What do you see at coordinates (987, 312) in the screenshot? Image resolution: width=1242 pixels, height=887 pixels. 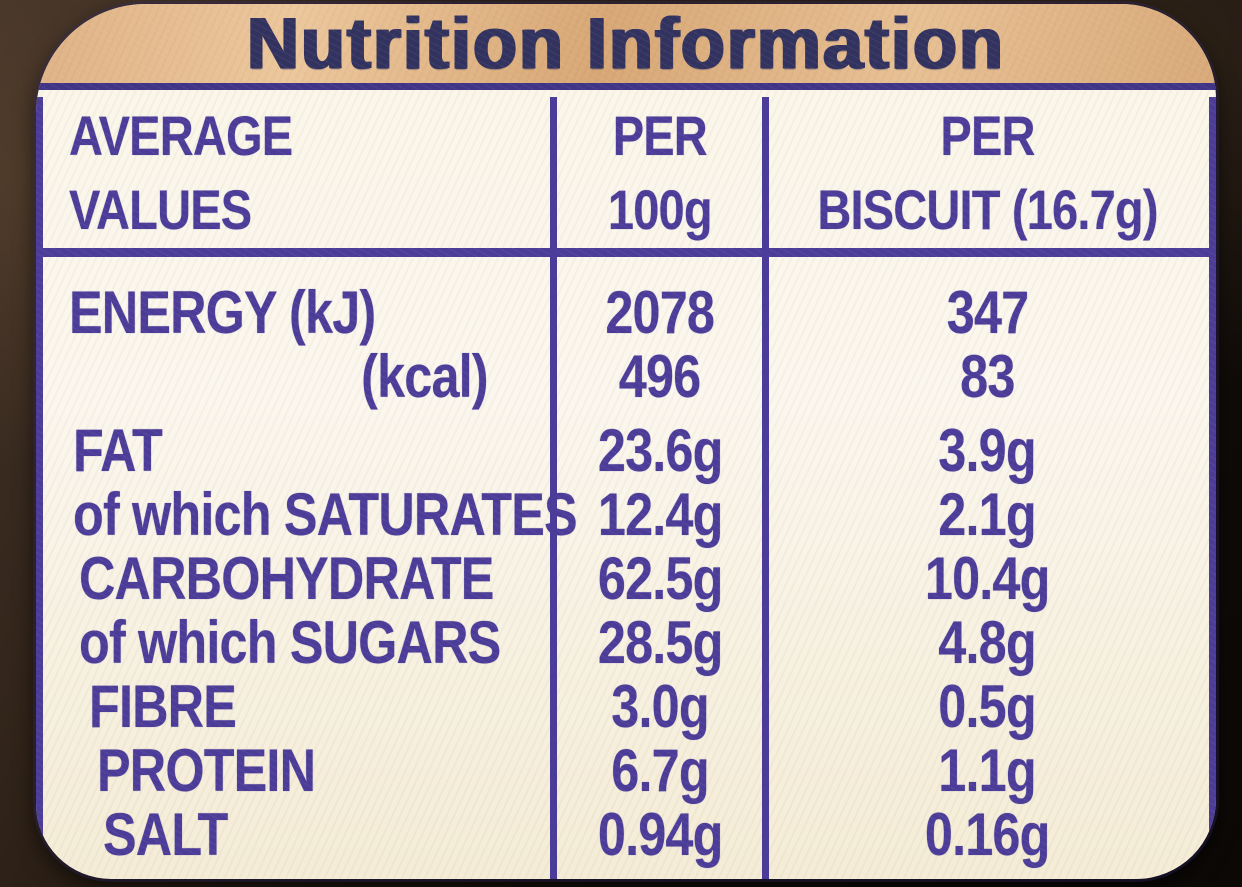 I see `per-biscuit-value: 347` at bounding box center [987, 312].